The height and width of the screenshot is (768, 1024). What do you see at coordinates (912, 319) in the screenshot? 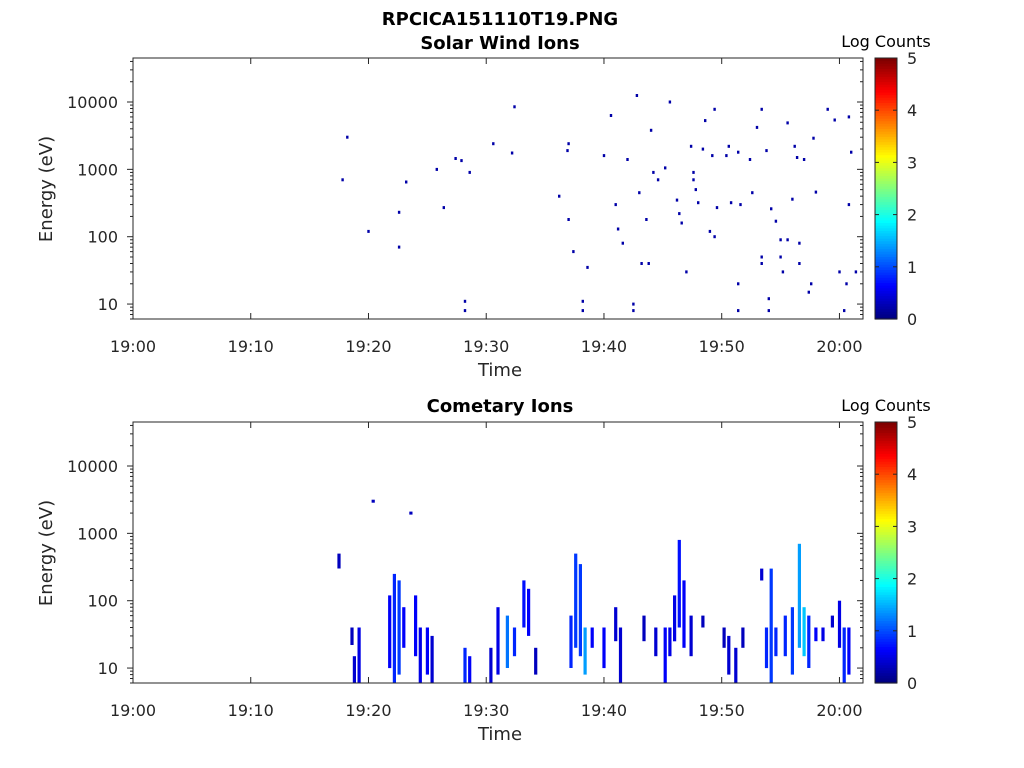
I see `colorbar-tick-label: 0` at bounding box center [912, 319].